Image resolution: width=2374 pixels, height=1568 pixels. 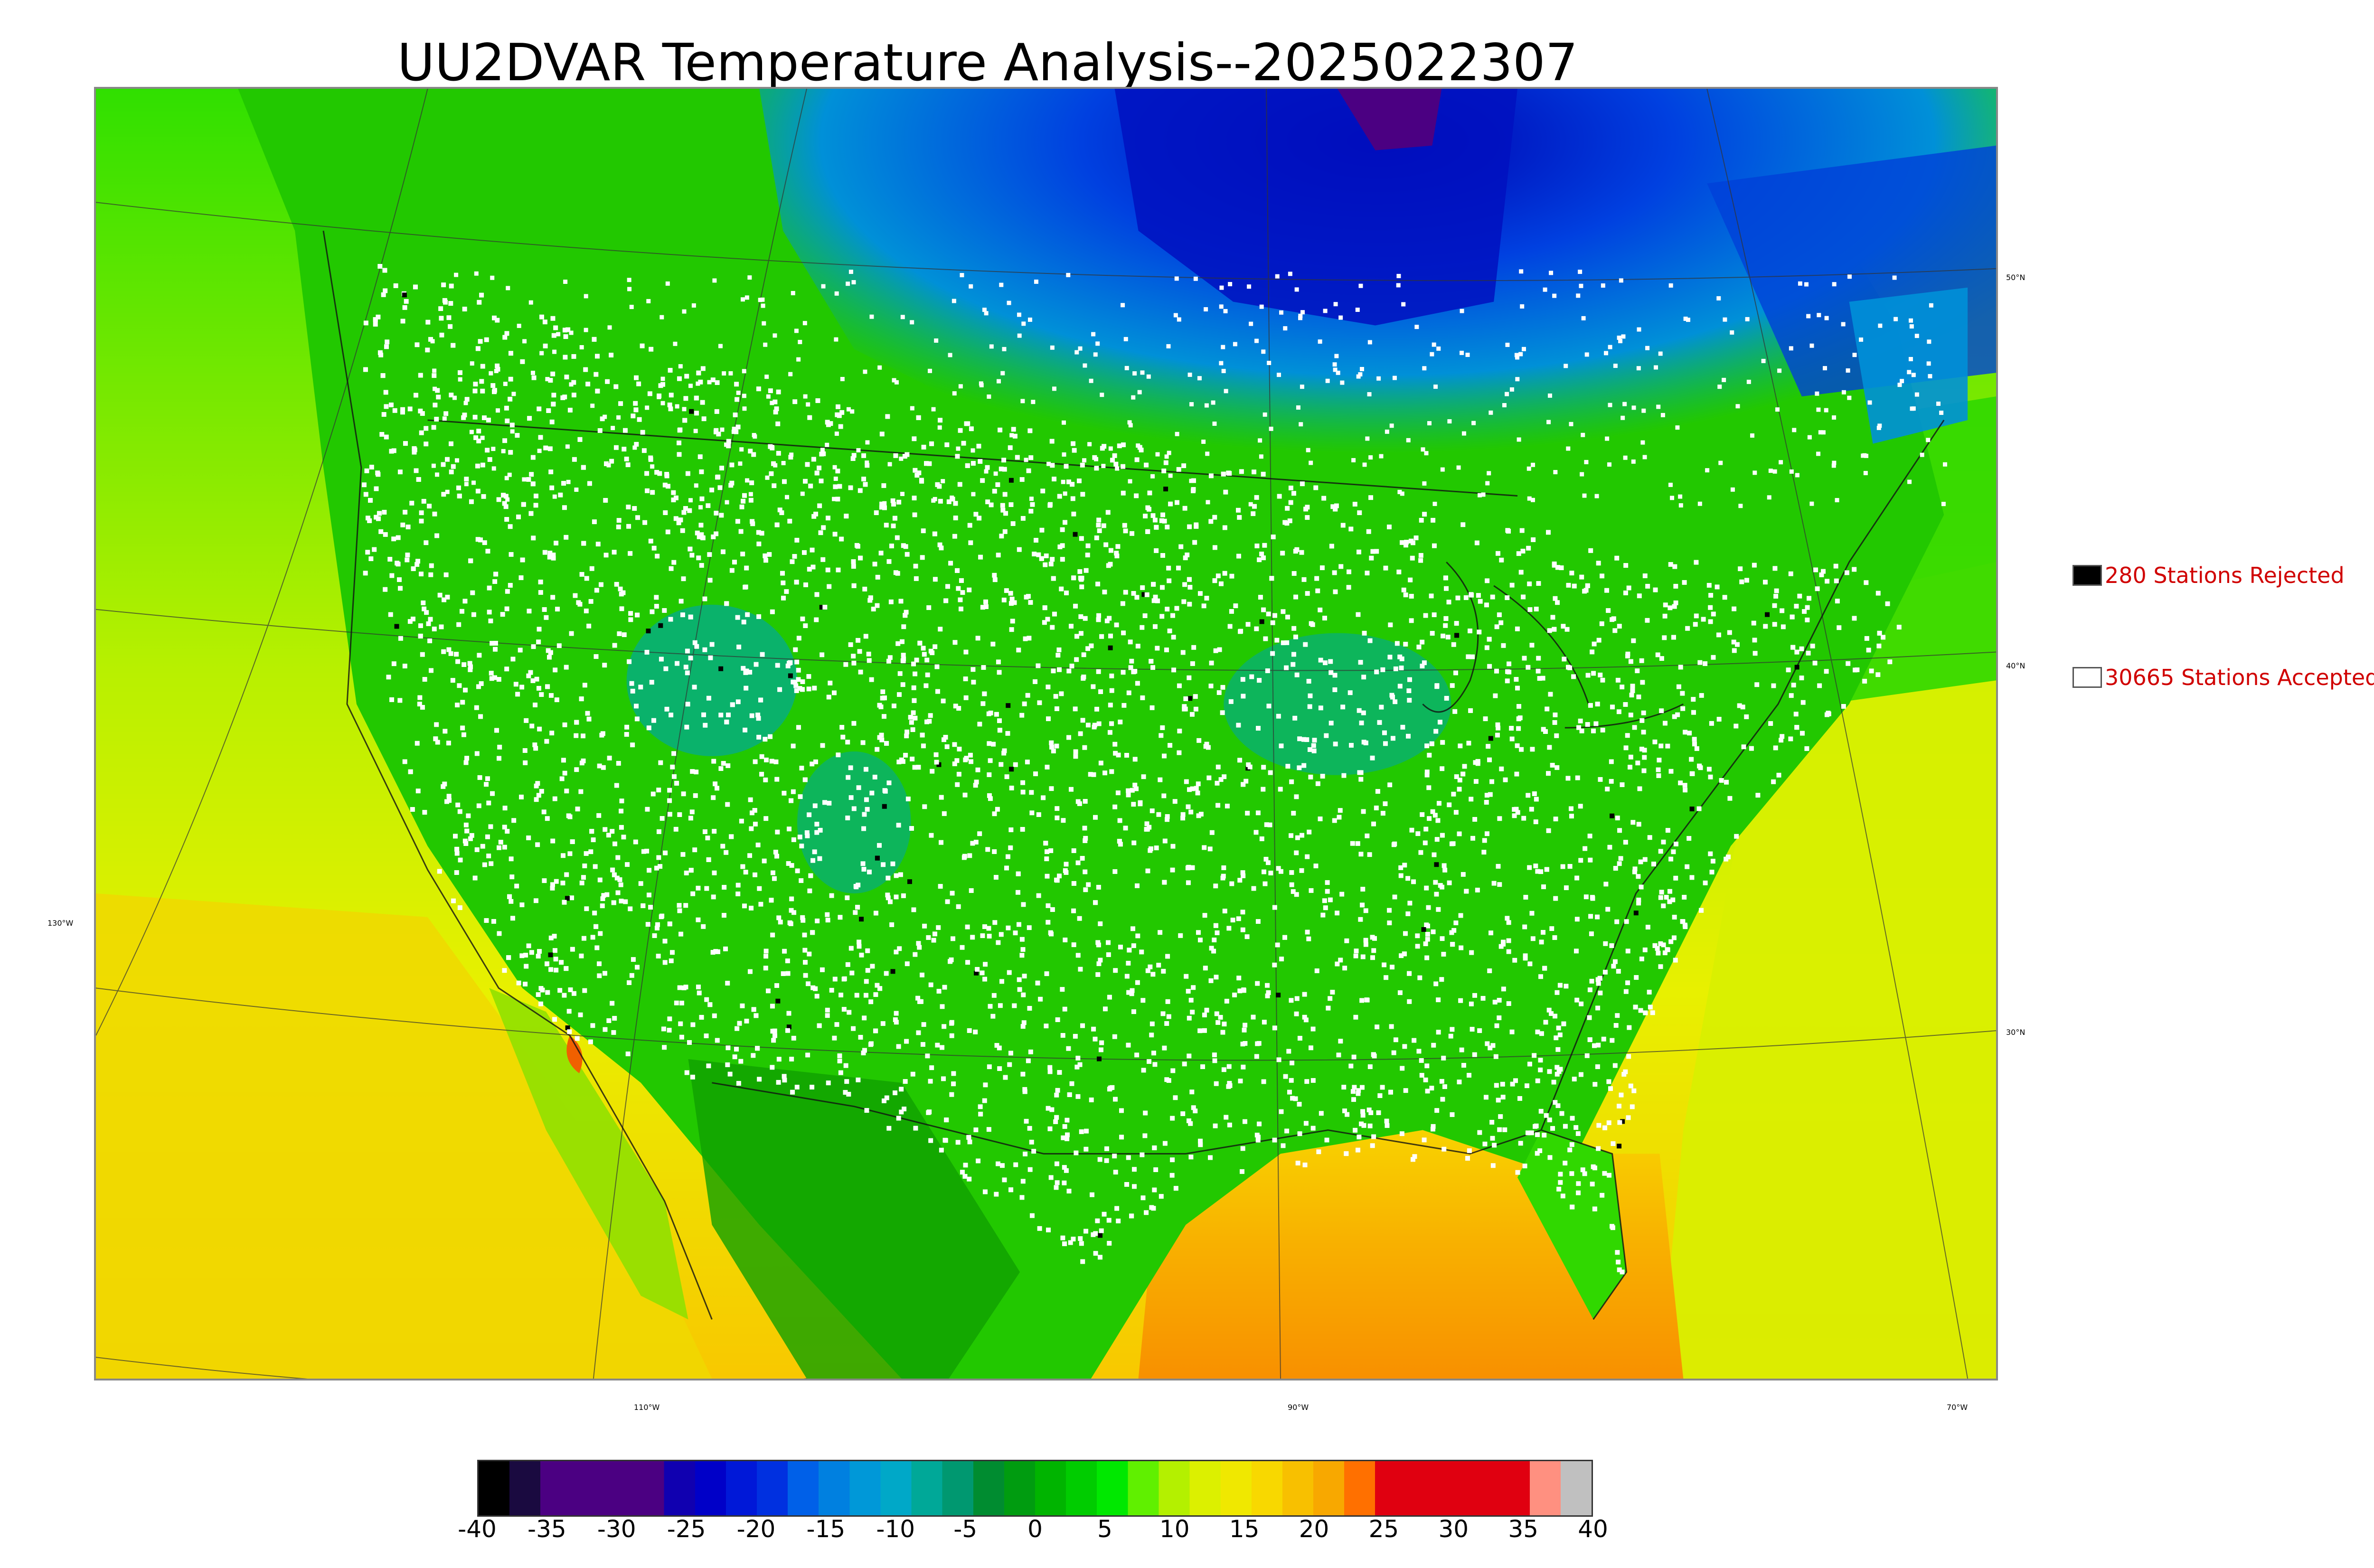 I want to click on colorbar-tick-label: -20, so click(x=756, y=1529).